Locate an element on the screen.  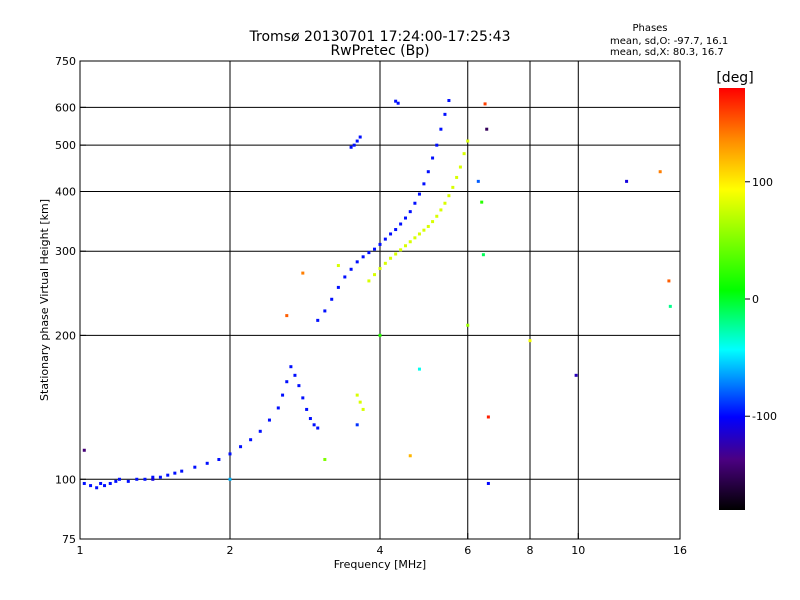
colorbar-label: [deg] is located at coordinates (734, 78).